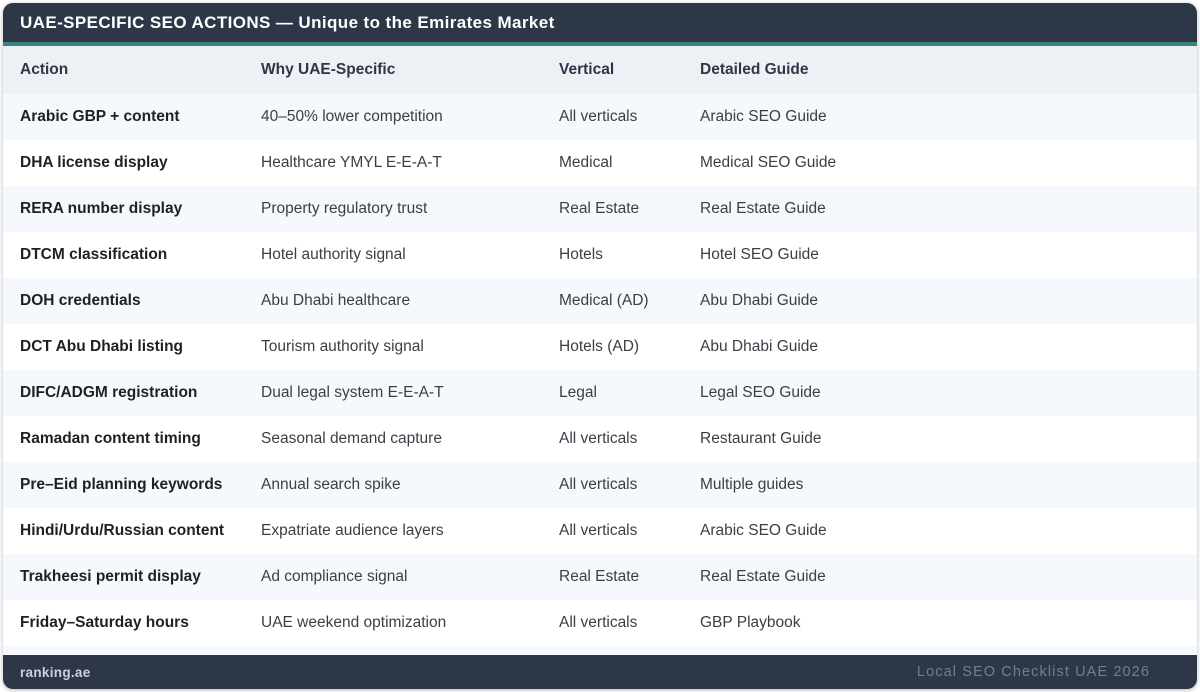  I want to click on cell-detailed-guide: Medical SEO Guide, so click(768, 162).